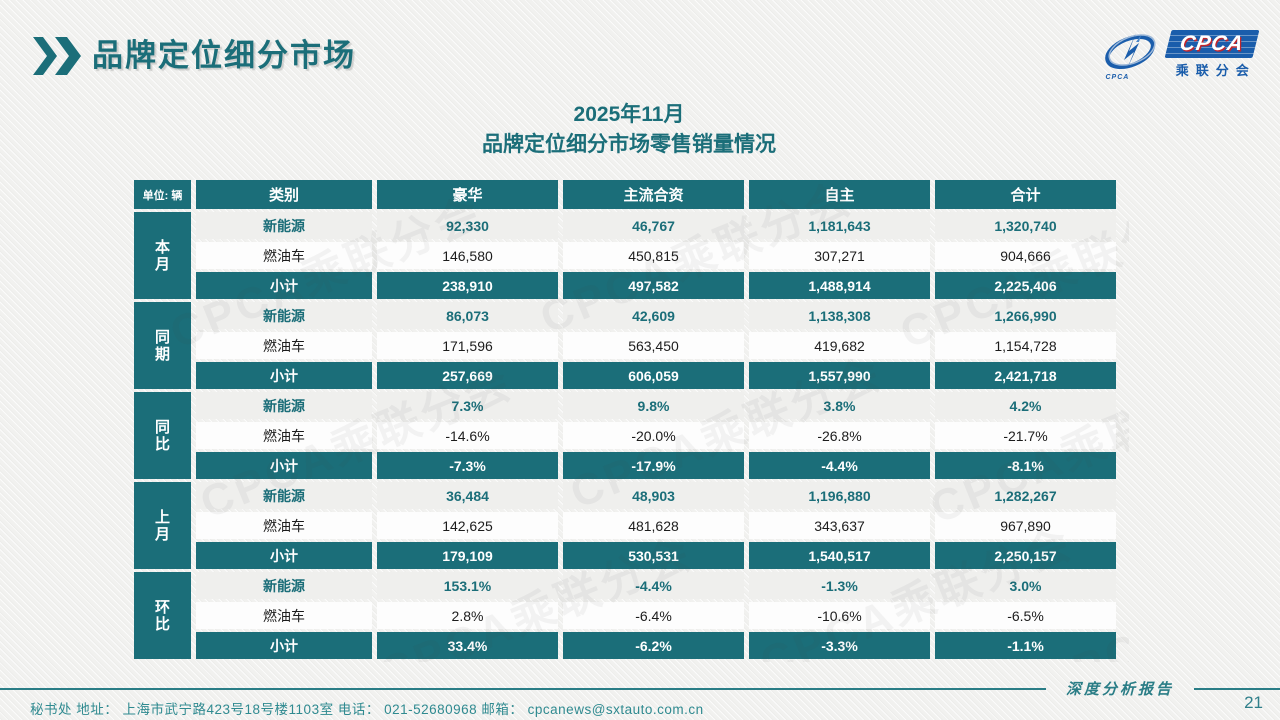 This screenshot has width=1280, height=720. I want to click on value-cell: -3.3%, so click(839, 645).